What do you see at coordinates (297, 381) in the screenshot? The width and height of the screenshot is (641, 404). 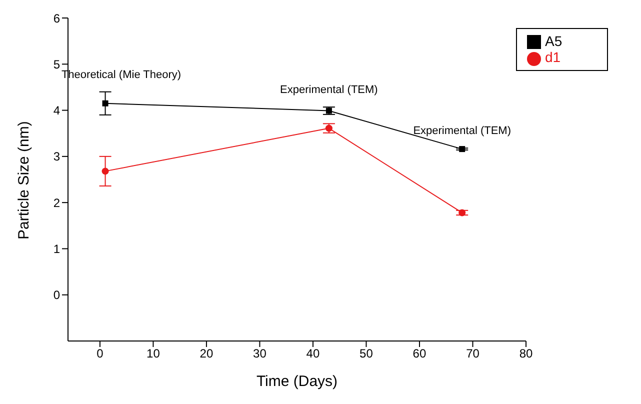 I see `x-axis-title: Time (Days)` at bounding box center [297, 381].